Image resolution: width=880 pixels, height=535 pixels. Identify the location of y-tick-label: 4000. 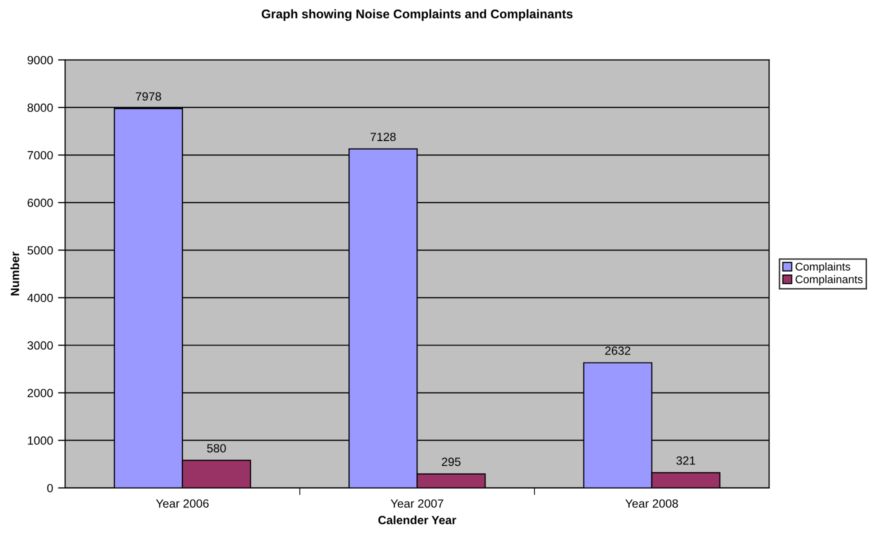
(40, 298).